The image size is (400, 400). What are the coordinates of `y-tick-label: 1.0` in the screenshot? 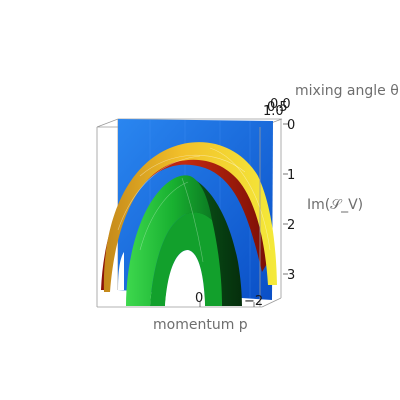 It's located at (273, 111).